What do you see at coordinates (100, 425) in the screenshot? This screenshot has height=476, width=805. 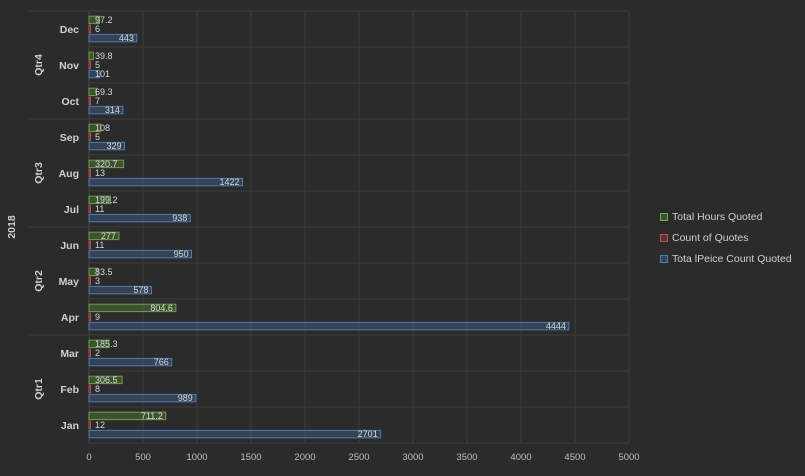 I see `data-label: 12` at bounding box center [100, 425].